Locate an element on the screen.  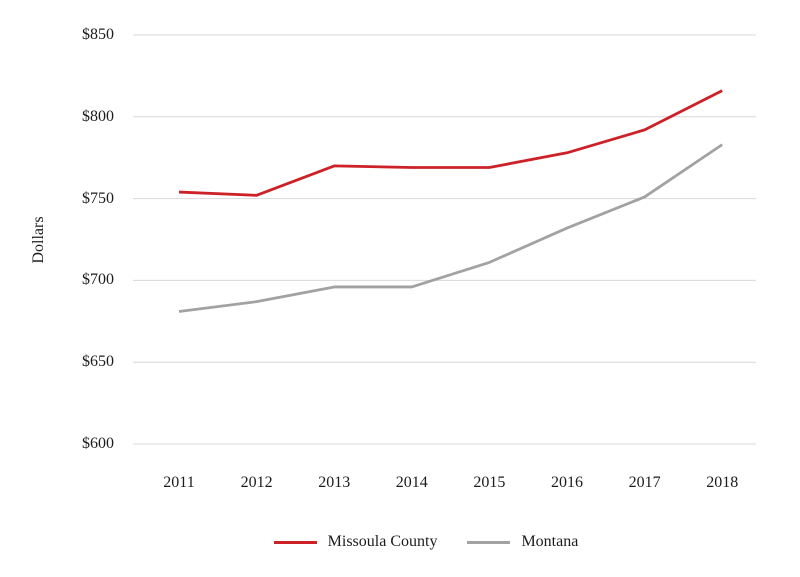
legend-label-montana: Montana is located at coordinates (550, 541).